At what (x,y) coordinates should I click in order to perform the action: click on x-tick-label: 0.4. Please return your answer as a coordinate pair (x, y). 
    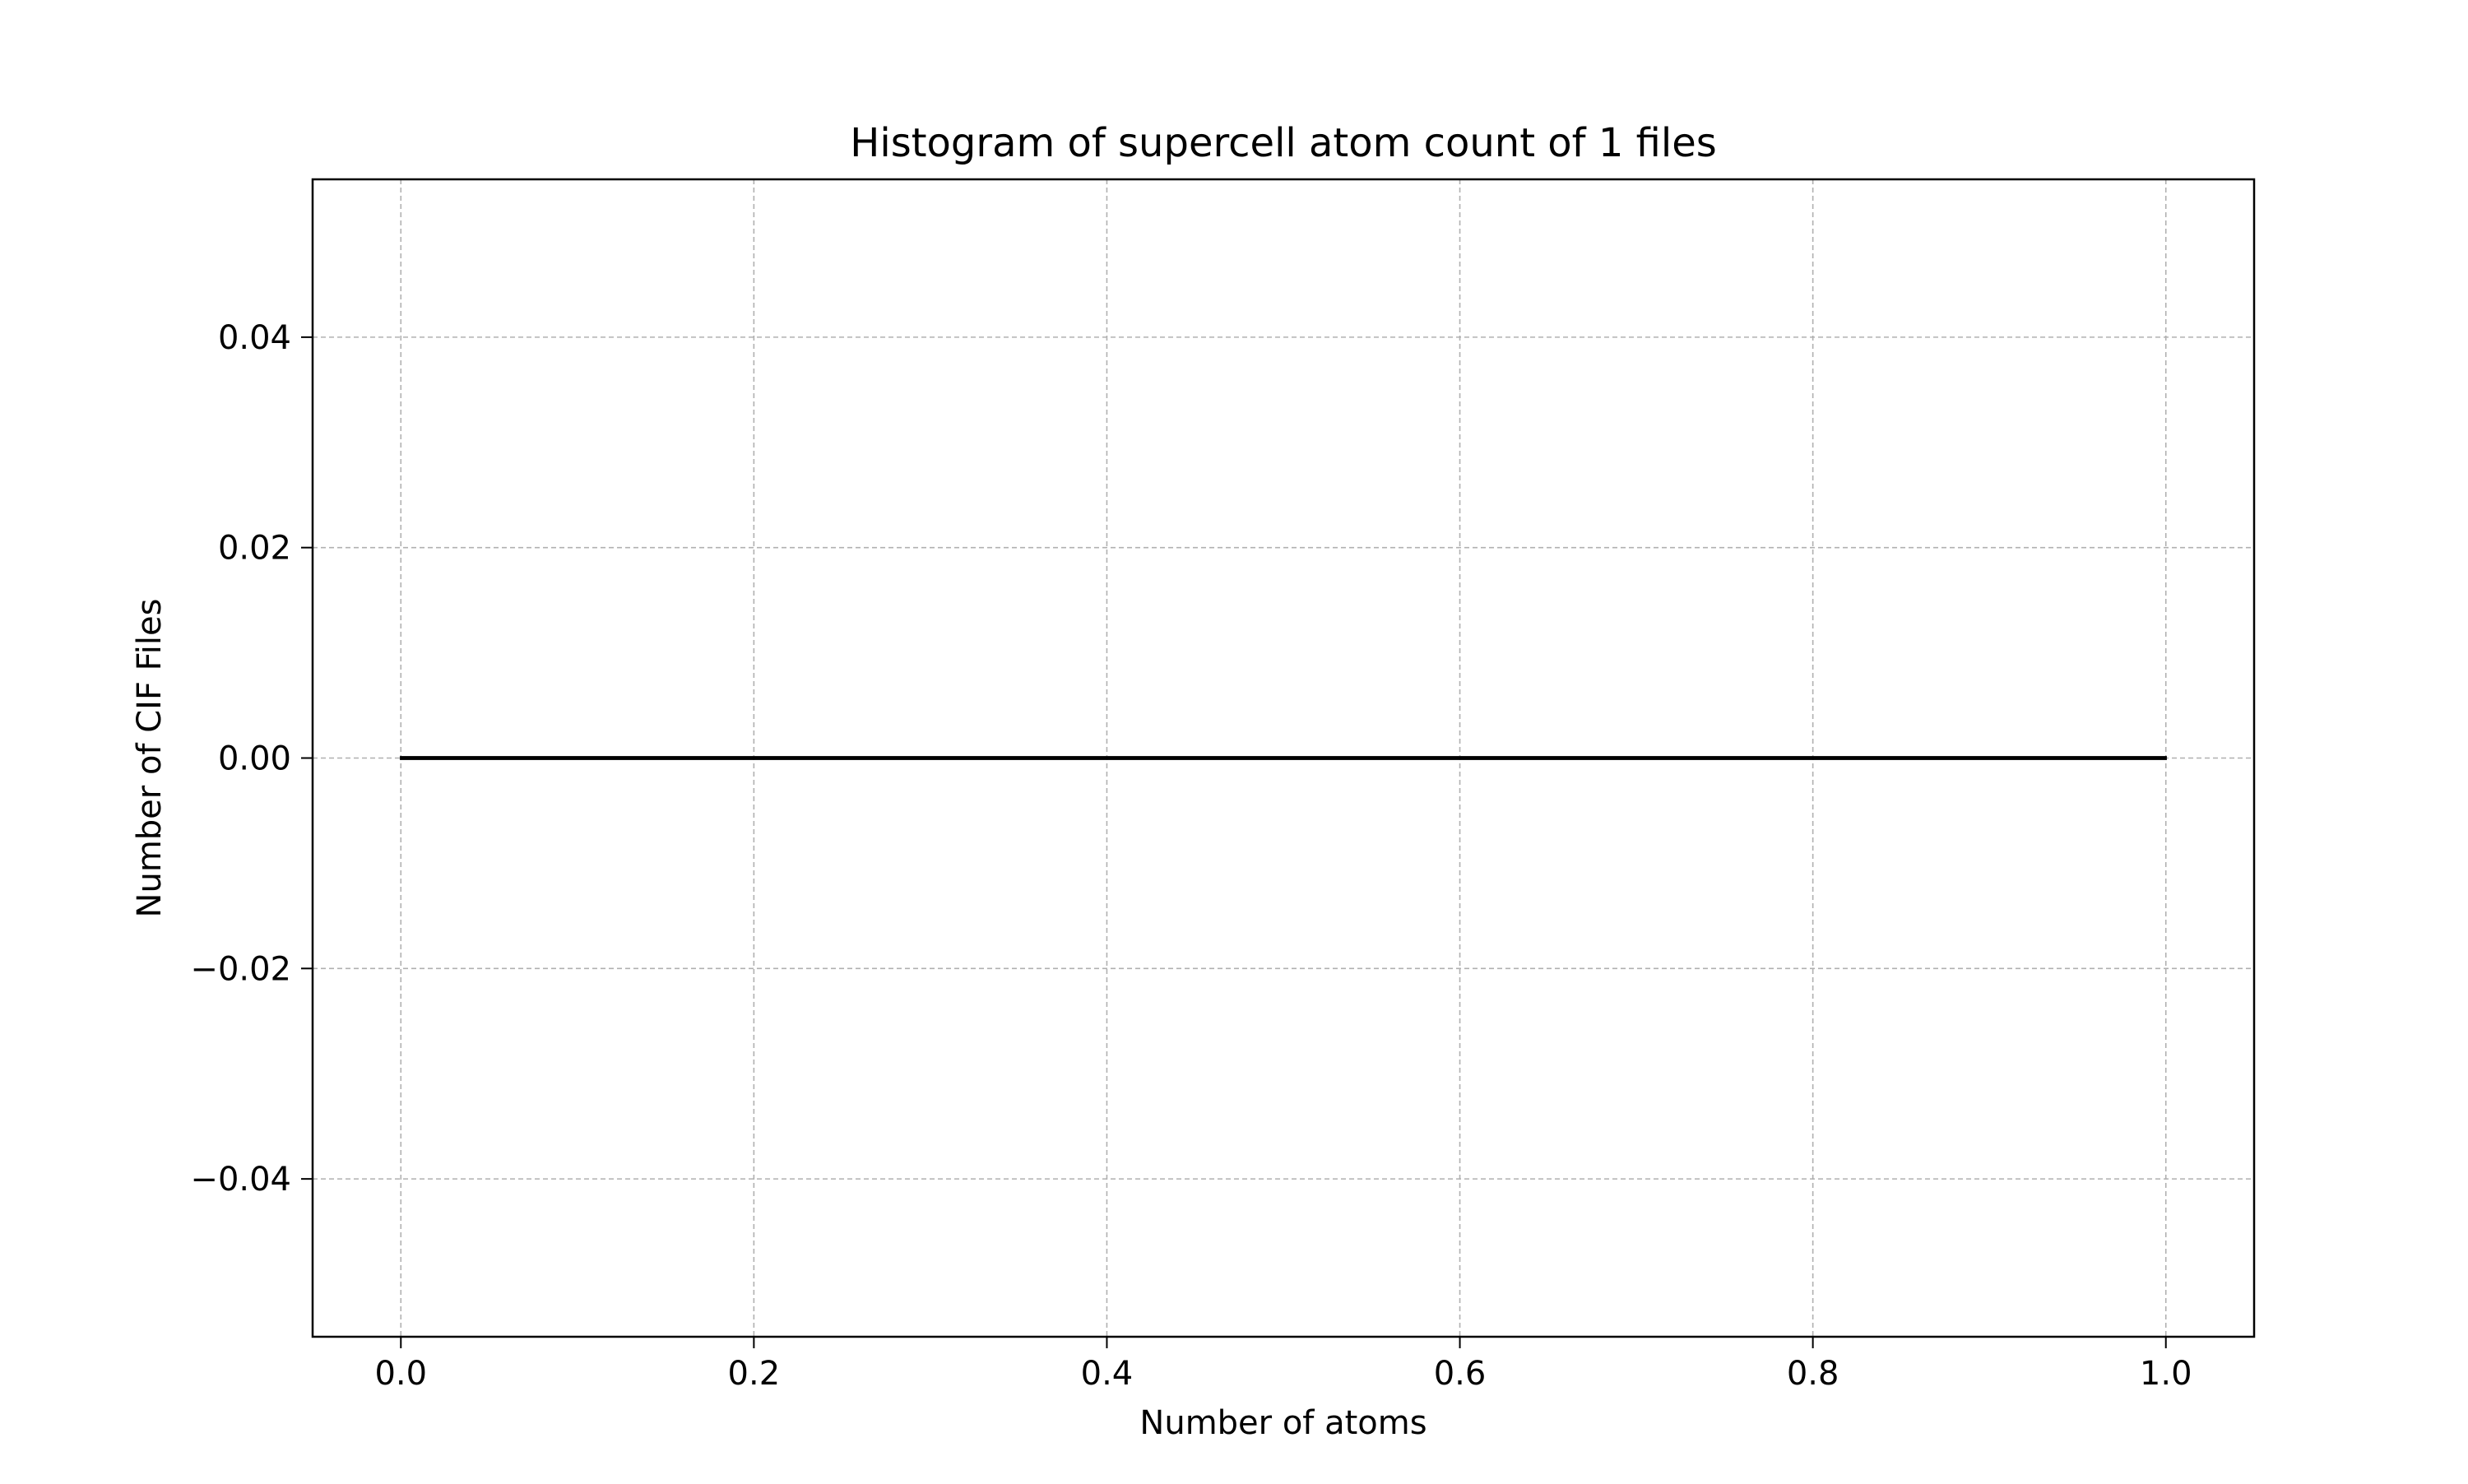
    Looking at the image, I should click on (1107, 1374).